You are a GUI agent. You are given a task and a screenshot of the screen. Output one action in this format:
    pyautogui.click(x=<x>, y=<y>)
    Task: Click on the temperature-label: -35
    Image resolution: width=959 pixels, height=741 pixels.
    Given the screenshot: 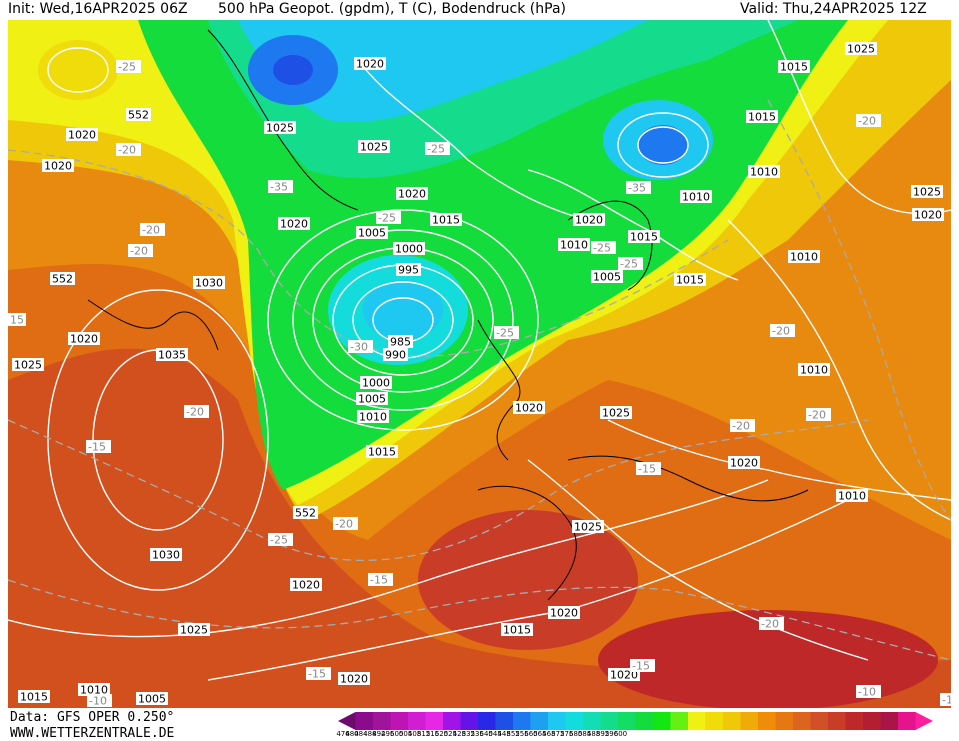 What is the action you would take?
    pyautogui.click(x=279, y=187)
    